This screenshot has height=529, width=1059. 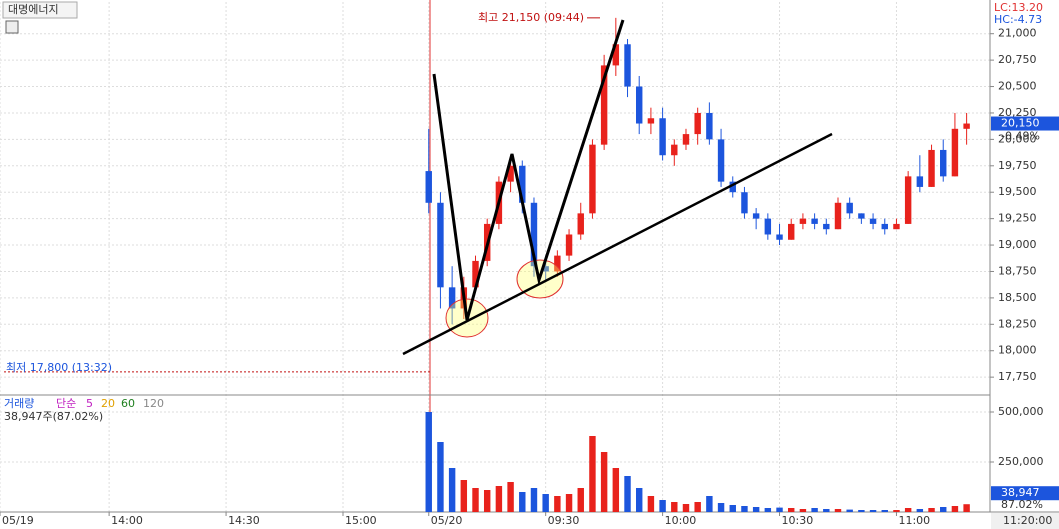 I want to click on y-tick-label: 18,250, so click(x=1017, y=323).